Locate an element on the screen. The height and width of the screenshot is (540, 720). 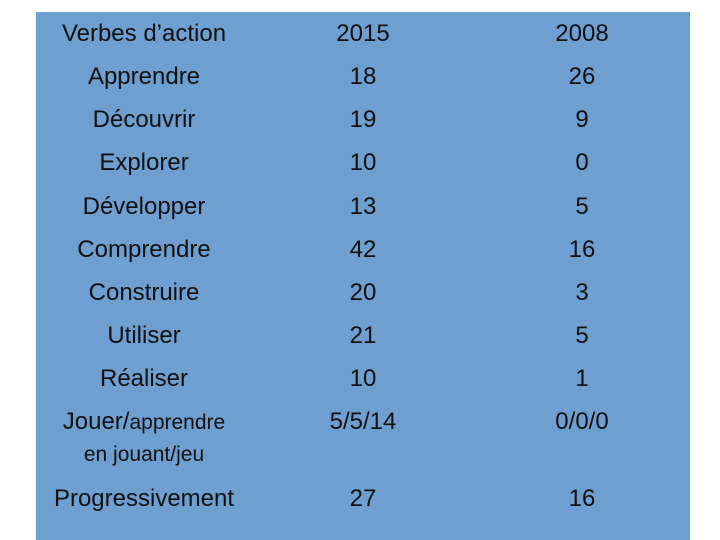
table-row: Réaliser 10 1 is located at coordinates (363, 379).